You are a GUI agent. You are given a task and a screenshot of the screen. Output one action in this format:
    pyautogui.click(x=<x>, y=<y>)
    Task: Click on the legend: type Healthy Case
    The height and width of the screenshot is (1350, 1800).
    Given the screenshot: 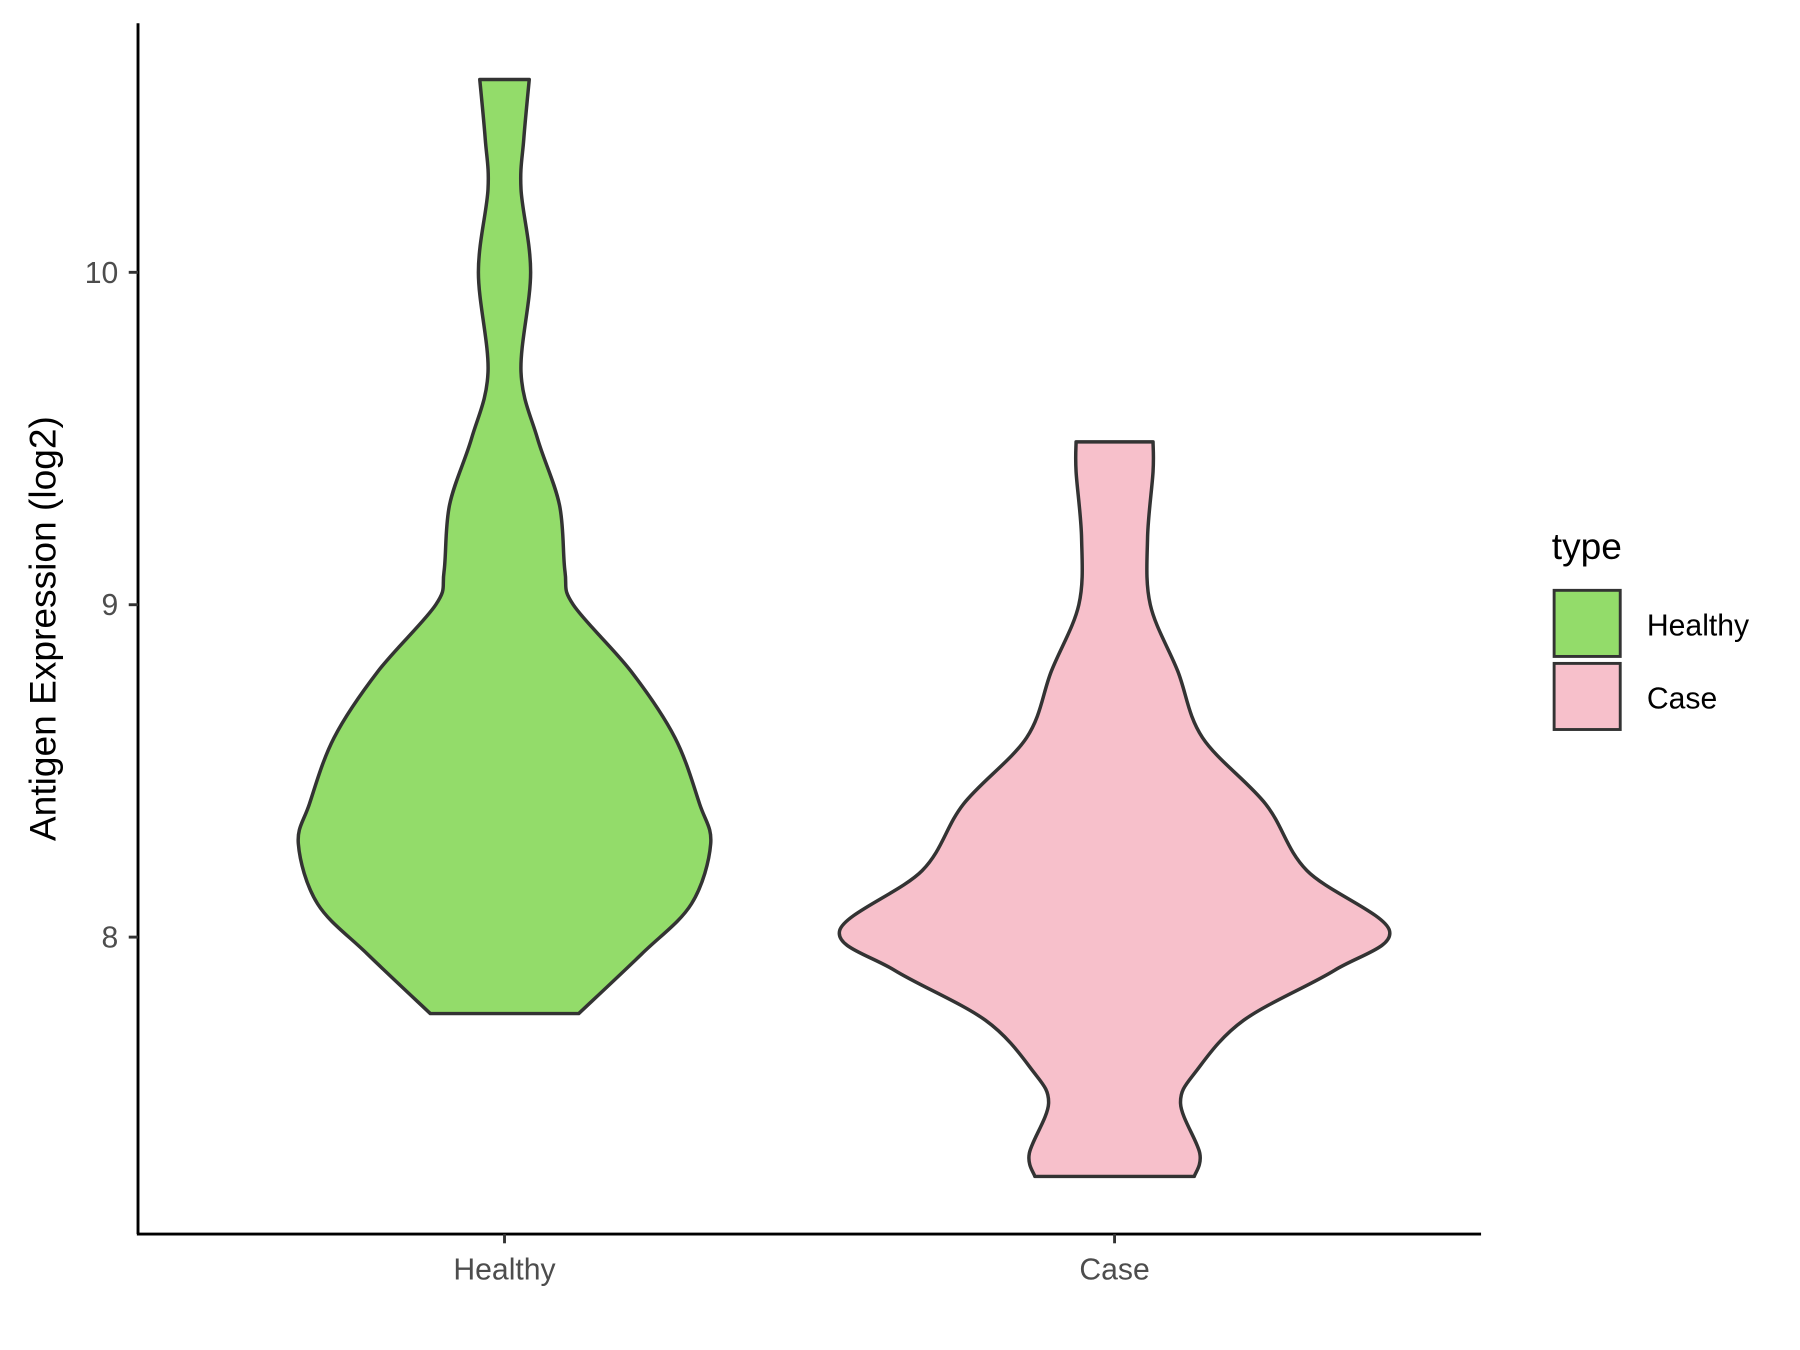 What is the action you would take?
    pyautogui.click(x=1651, y=628)
    